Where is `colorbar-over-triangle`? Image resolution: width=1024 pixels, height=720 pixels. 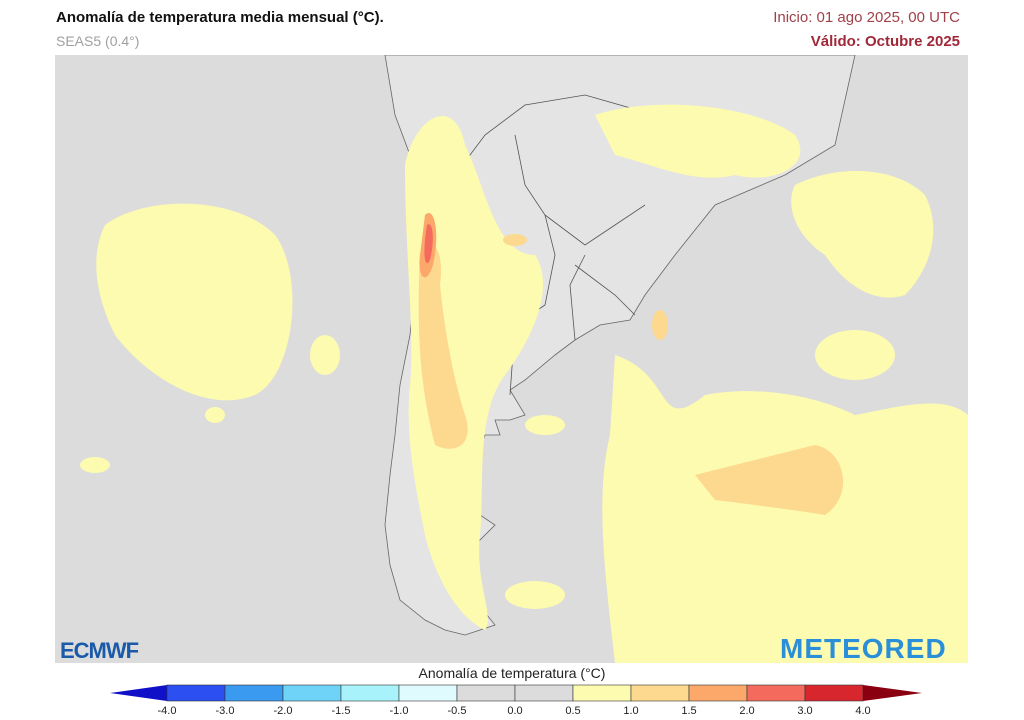
colorbar-over-triangle is located at coordinates (892, 693).